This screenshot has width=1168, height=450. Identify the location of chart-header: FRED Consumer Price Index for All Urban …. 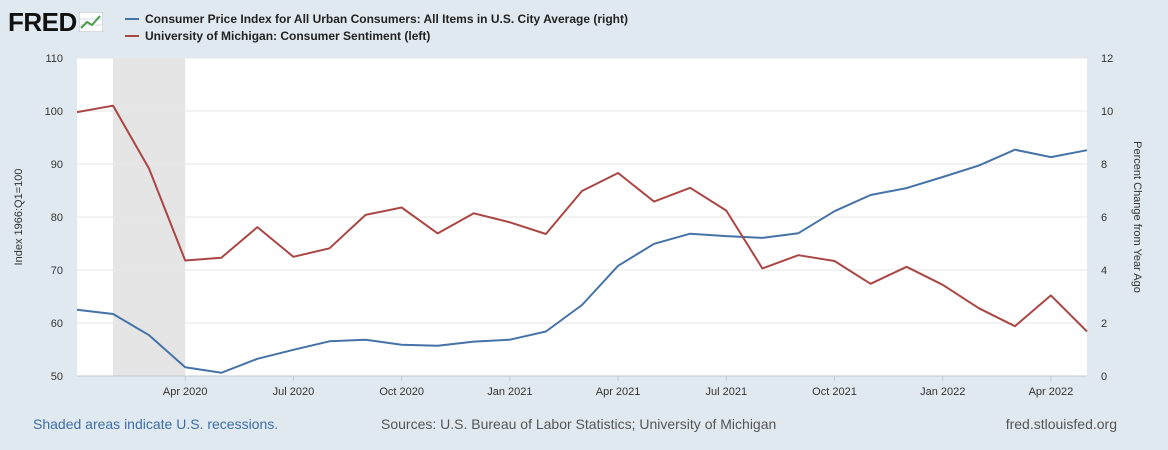
(584, 24).